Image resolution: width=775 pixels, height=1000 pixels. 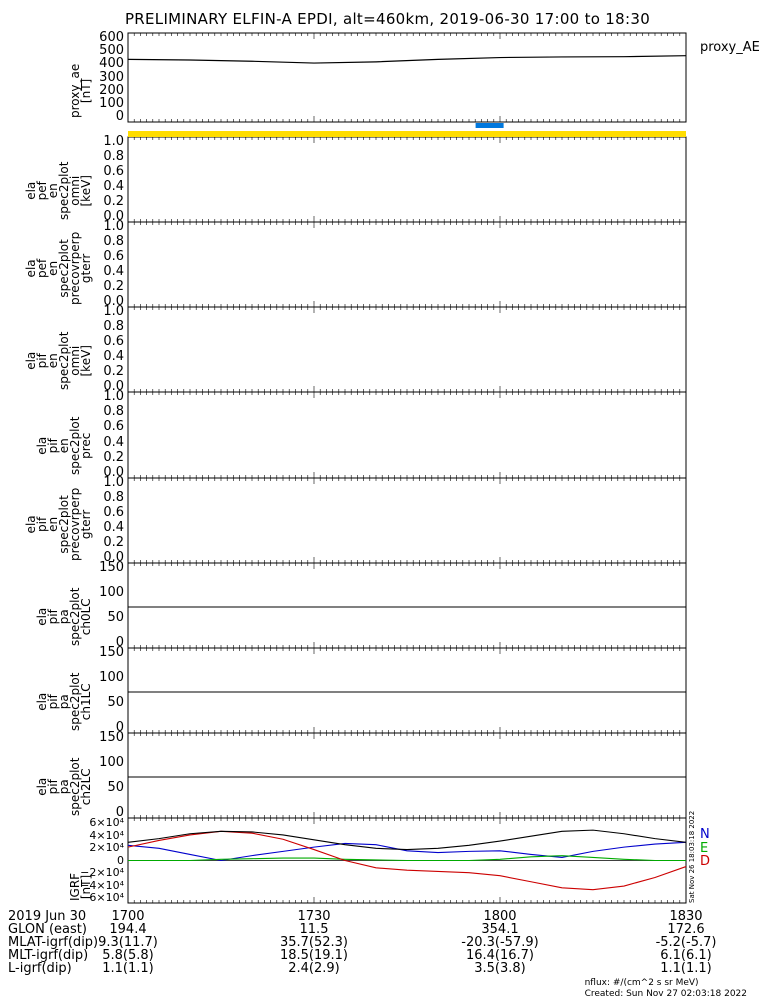 What do you see at coordinates (102, 885) in the screenshot?
I see `y-tick-label: −4×10⁴` at bounding box center [102, 885].